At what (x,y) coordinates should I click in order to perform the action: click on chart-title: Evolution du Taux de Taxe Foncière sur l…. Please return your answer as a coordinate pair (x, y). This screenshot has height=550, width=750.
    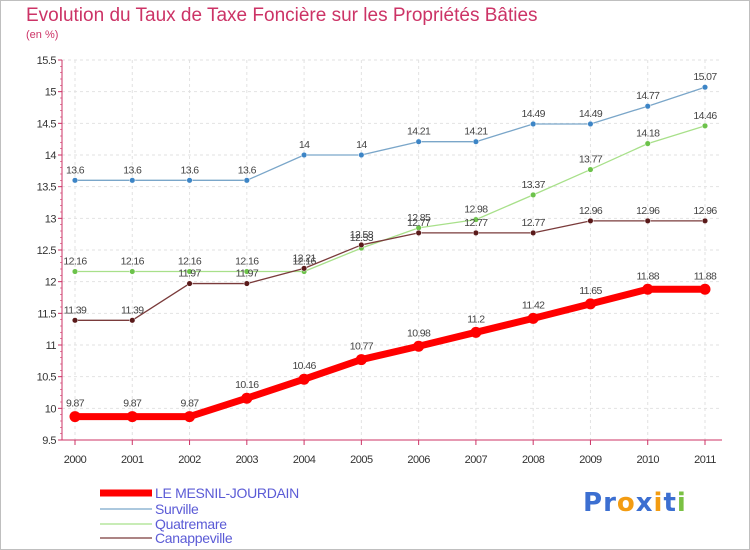
    Looking at the image, I should click on (282, 15).